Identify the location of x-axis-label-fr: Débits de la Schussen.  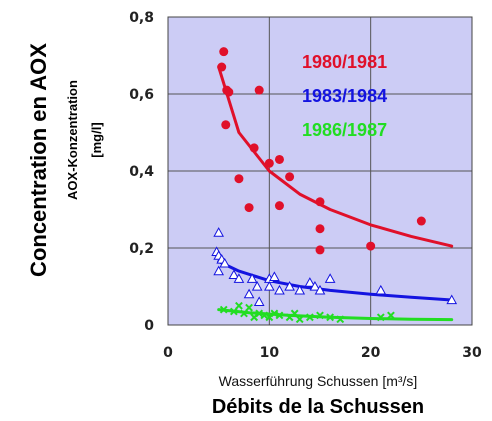
(318, 407).